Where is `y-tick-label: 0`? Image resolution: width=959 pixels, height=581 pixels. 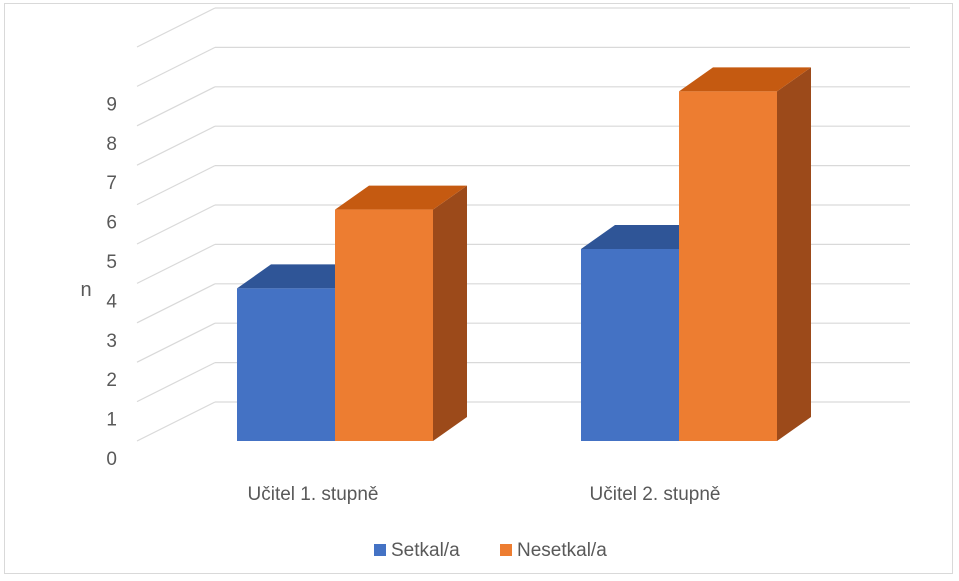
y-tick-label: 0 is located at coordinates (111, 459).